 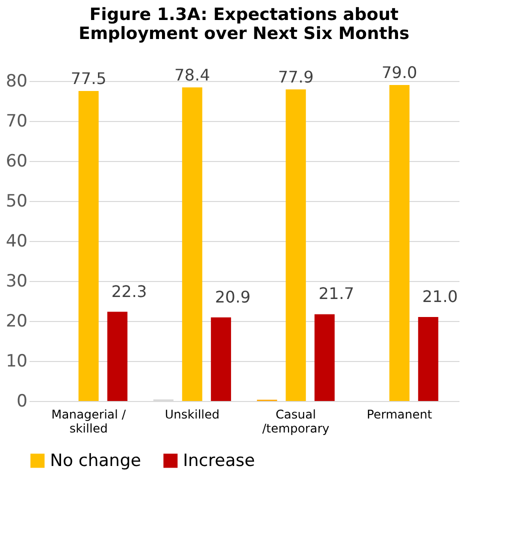 What do you see at coordinates (17, 82) in the screenshot?
I see `y-tick-label: 80` at bounding box center [17, 82].